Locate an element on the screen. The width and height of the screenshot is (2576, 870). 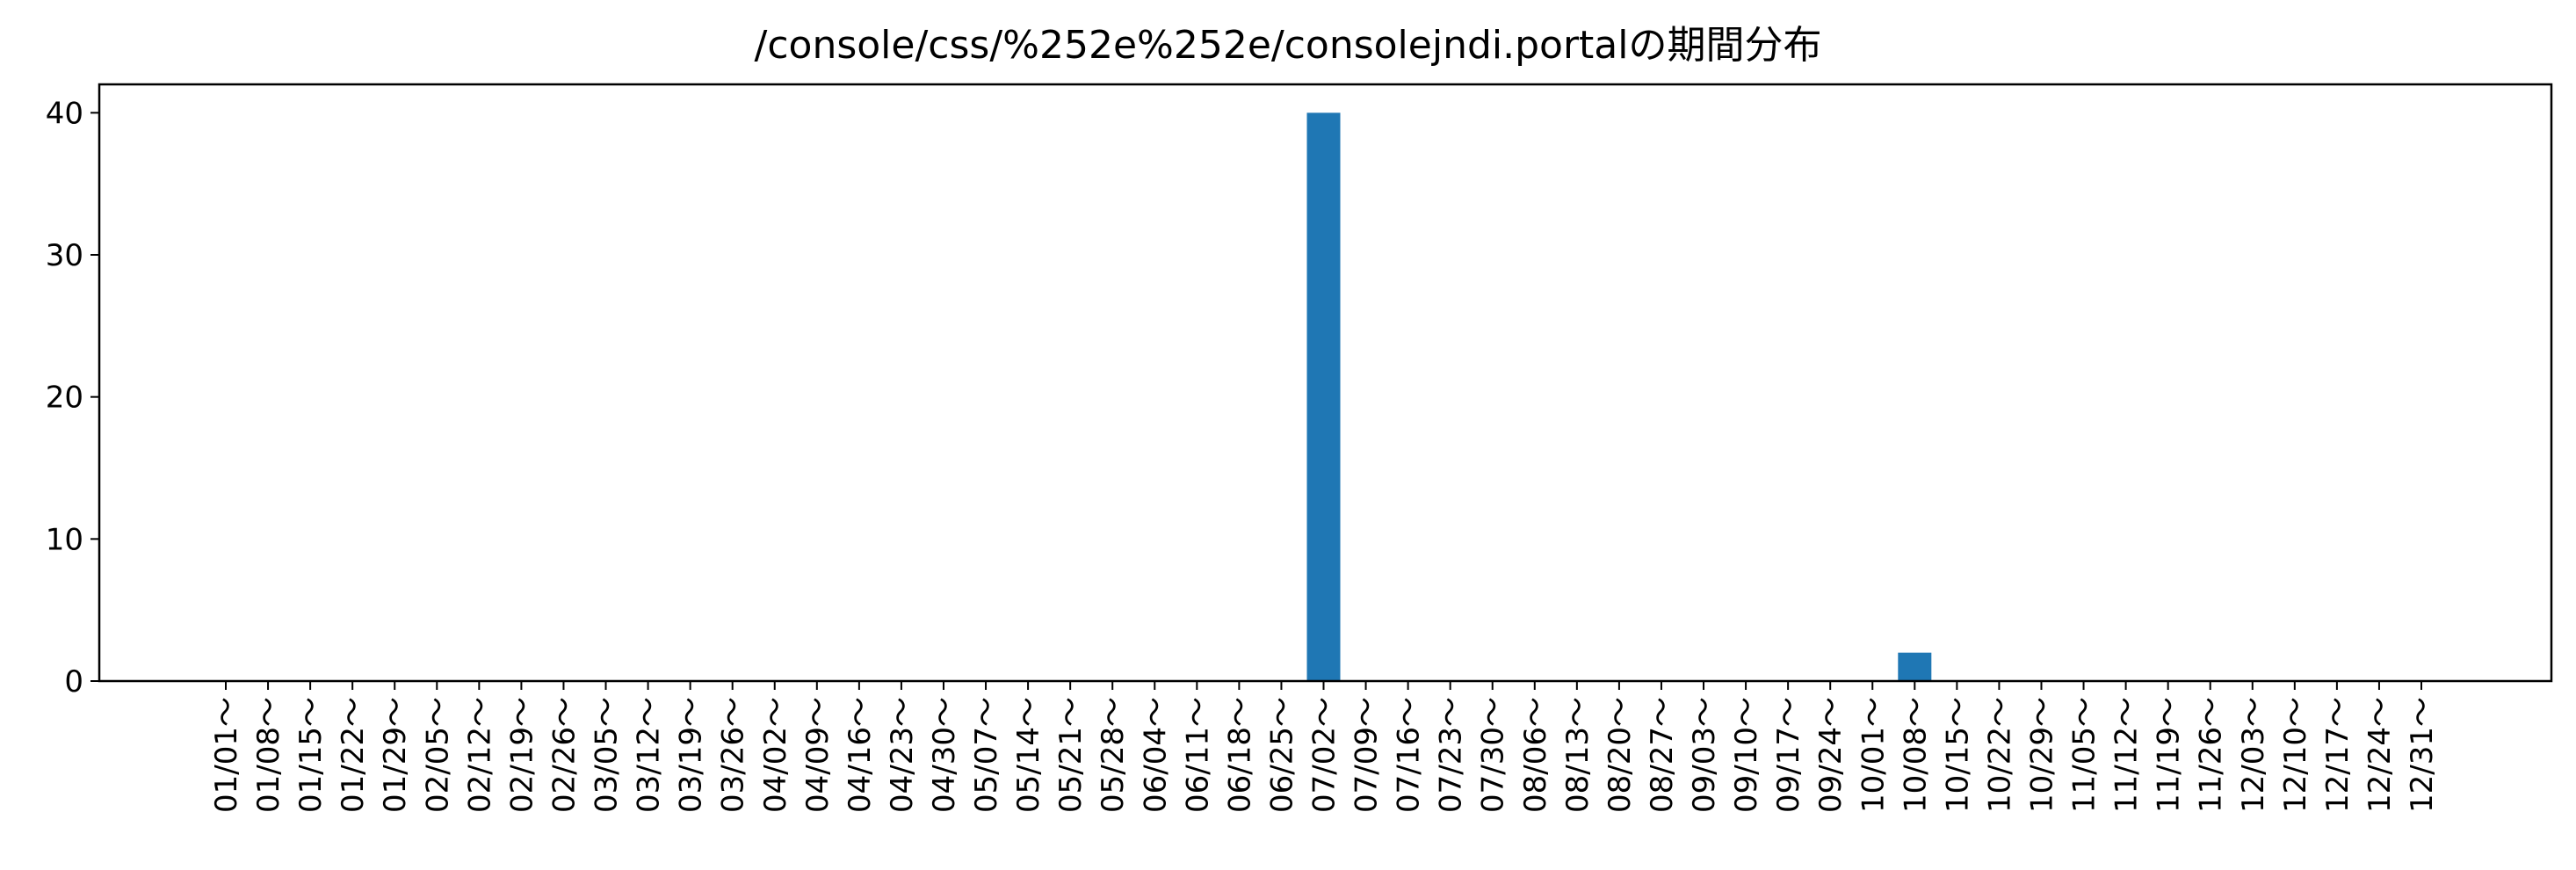
x-tick-label: 06/25～ is located at coordinates (1281, 755).